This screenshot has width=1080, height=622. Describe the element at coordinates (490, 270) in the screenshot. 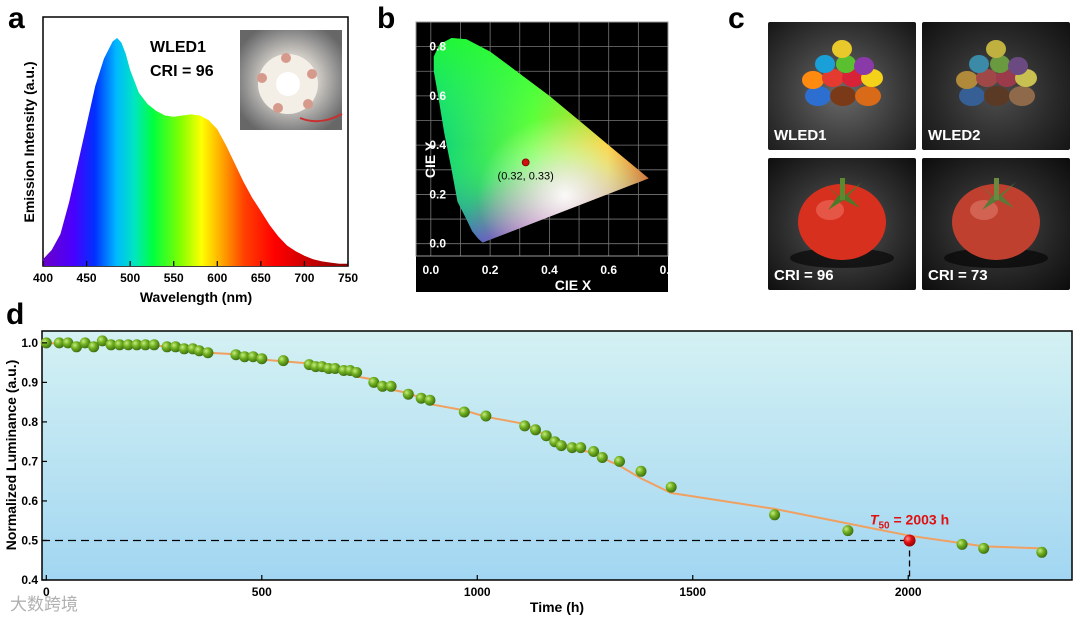

I see `x-tick-label: 0.2` at that location.